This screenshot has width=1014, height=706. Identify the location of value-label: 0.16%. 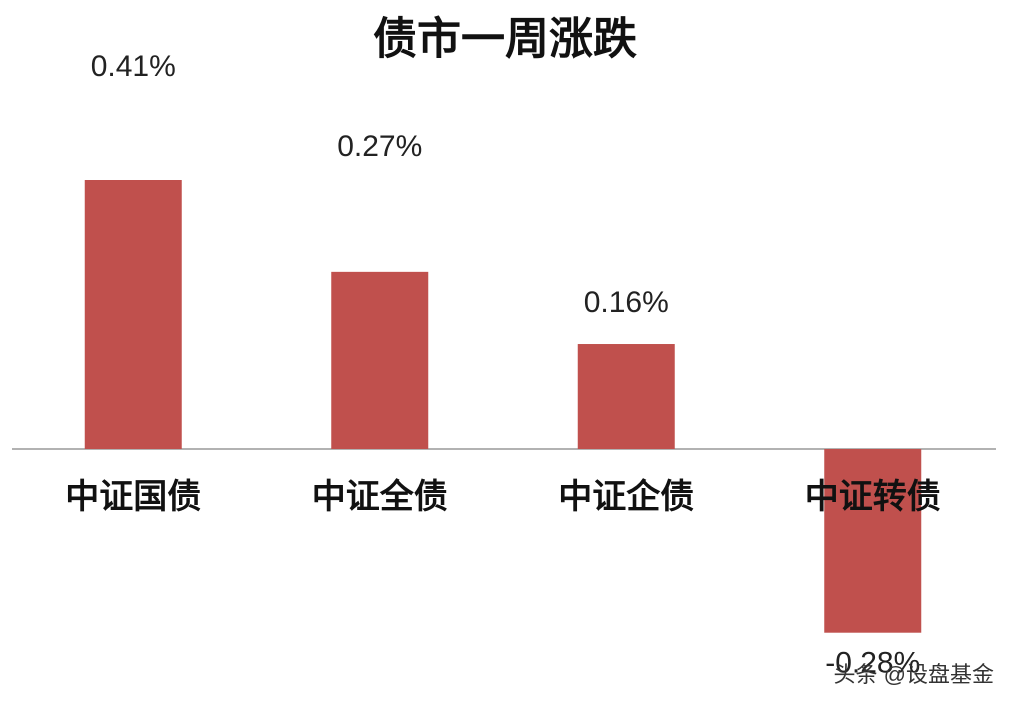
(626, 302).